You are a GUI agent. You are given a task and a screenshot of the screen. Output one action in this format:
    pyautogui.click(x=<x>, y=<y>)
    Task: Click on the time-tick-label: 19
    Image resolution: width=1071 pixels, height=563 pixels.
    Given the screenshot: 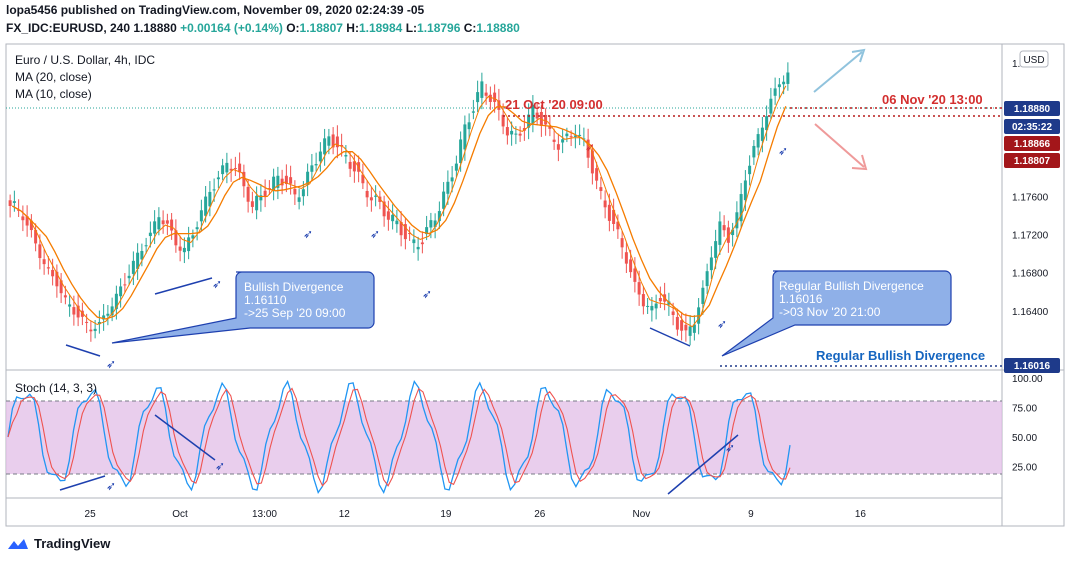 What is the action you would take?
    pyautogui.click(x=446, y=514)
    